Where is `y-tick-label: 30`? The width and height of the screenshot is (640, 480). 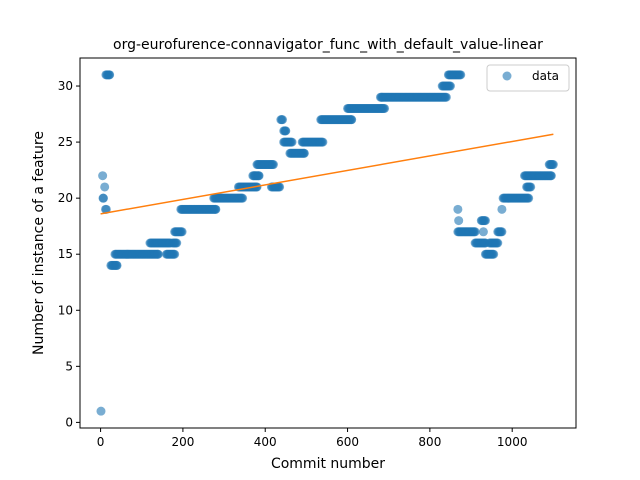
y-tick-label: 30 is located at coordinates (65, 86).